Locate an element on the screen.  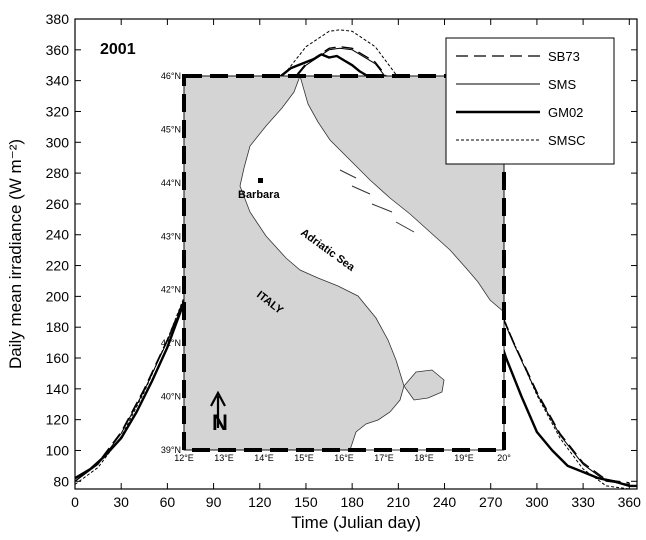
legend-label: SMS is located at coordinates (562, 84).